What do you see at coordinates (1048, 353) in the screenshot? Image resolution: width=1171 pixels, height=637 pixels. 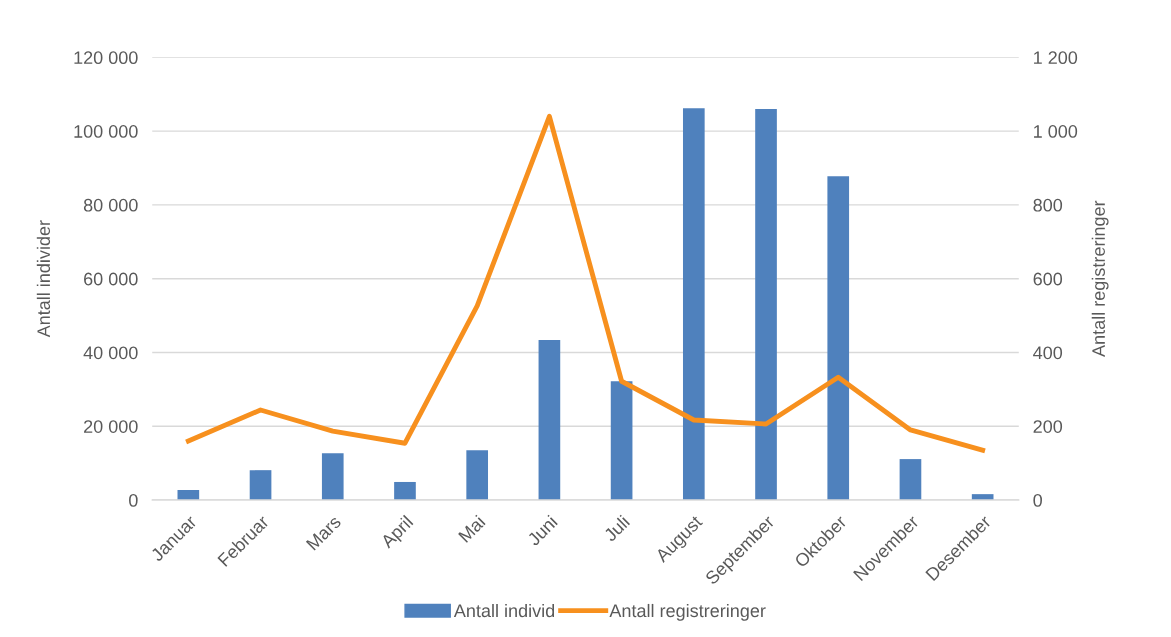 I see `y2-tick-label: 400` at bounding box center [1048, 353].